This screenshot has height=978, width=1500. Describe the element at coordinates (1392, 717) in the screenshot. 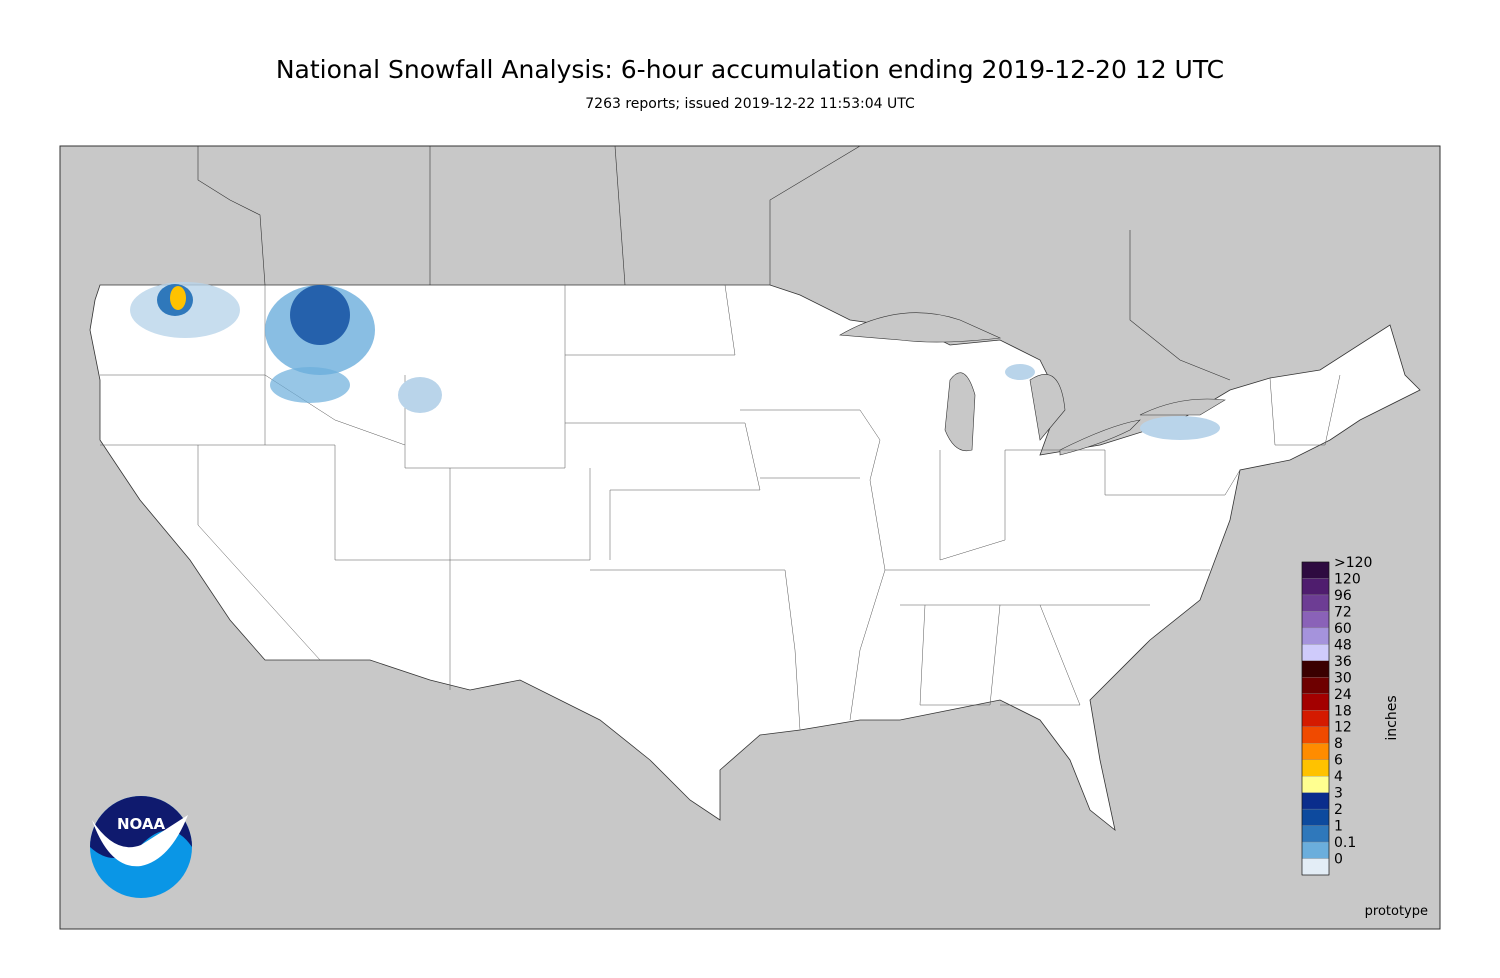

I see `legend-unit: inches` at that location.